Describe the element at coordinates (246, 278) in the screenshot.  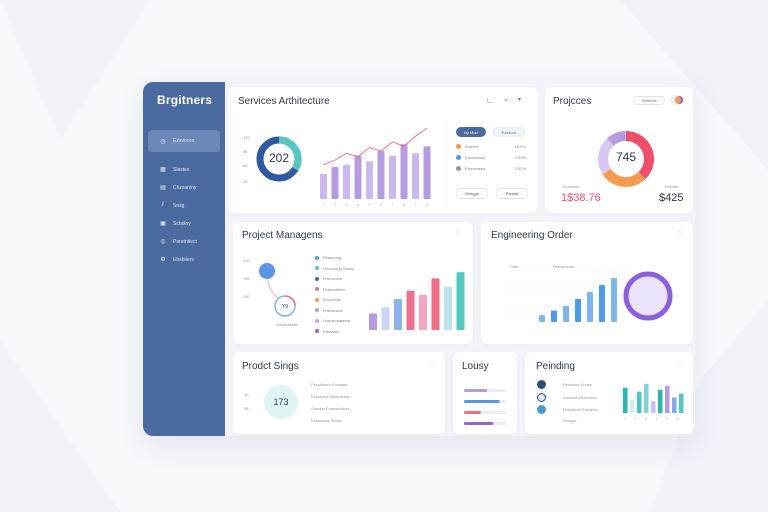
I see `y-tick: 750` at that location.